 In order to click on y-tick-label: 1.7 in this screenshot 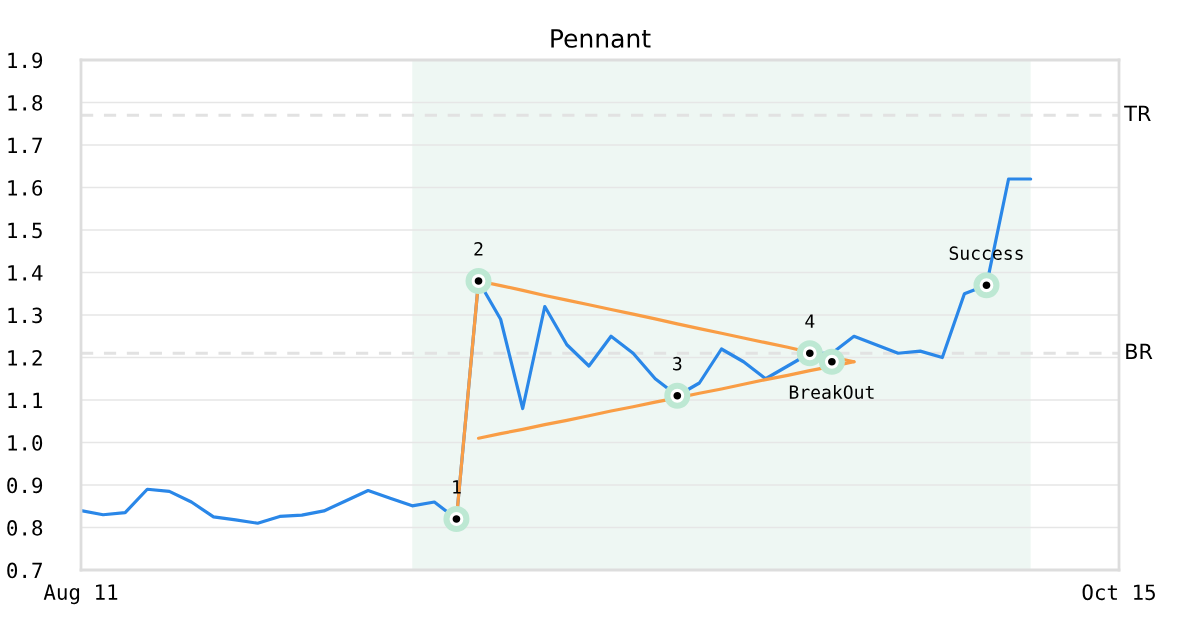, I will do `click(25, 145)`.